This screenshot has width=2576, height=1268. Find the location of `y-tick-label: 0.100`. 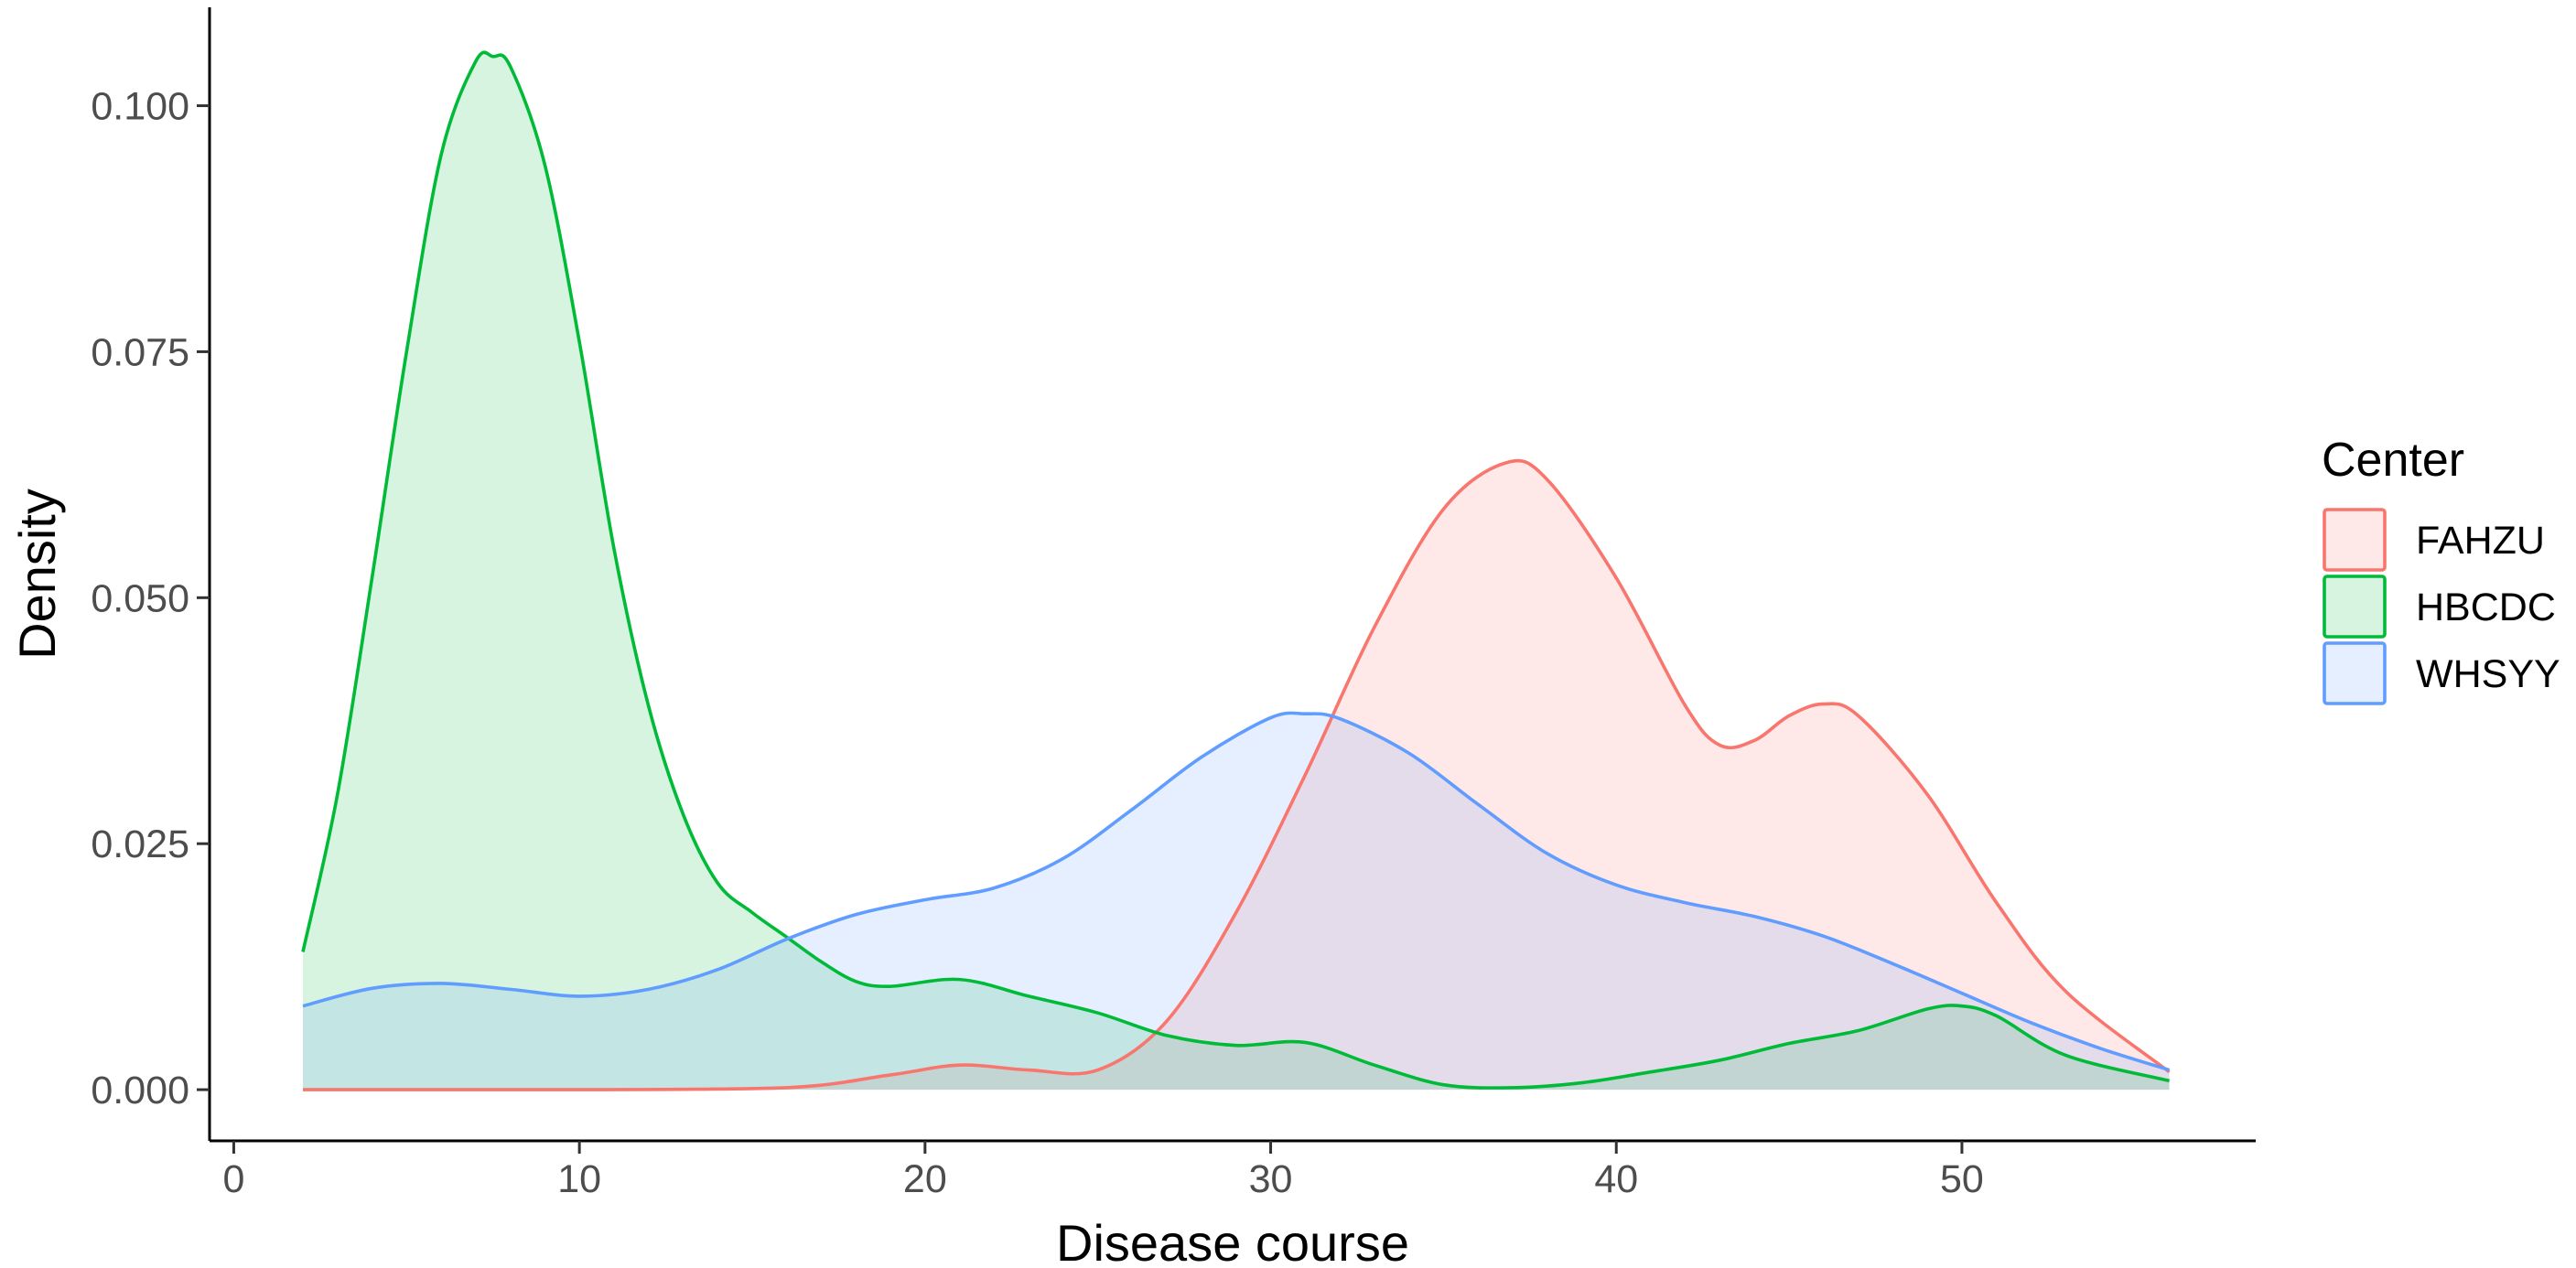

y-tick-label: 0.100 is located at coordinates (140, 107).